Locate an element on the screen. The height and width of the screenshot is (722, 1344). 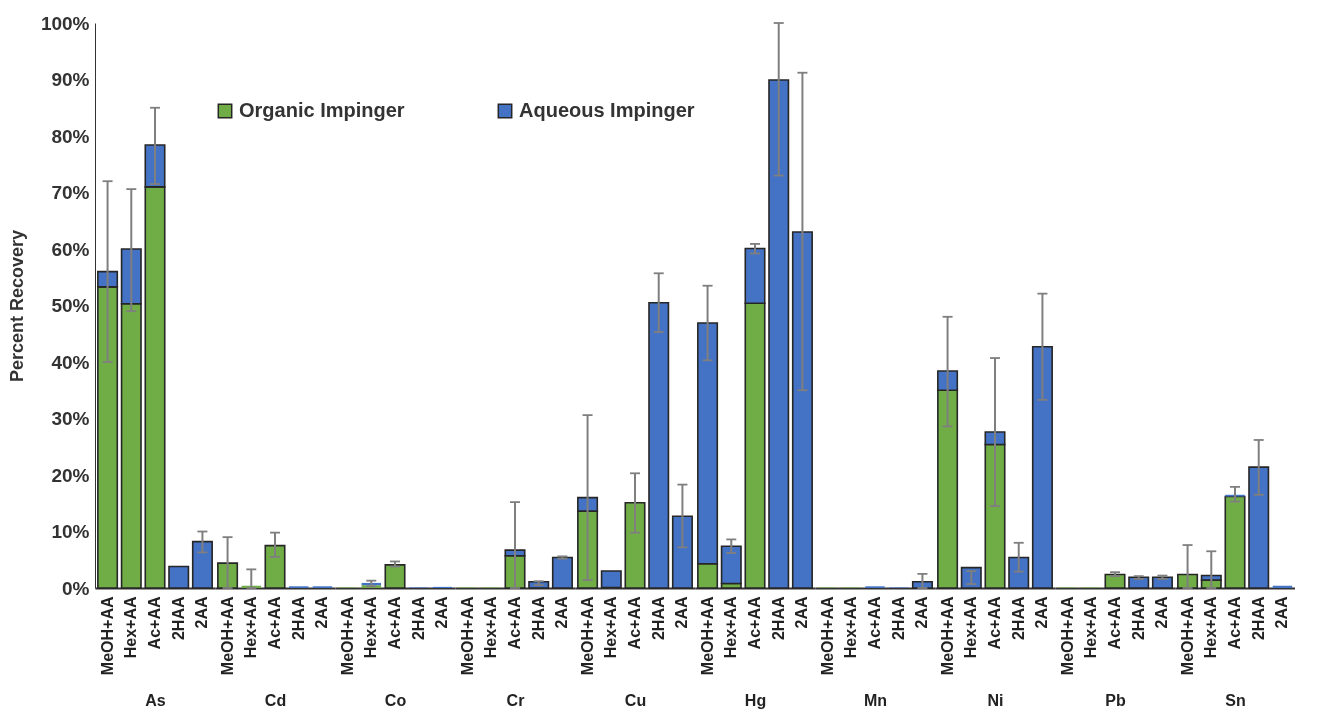
x-axis-title: Cd is located at coordinates (275, 701).